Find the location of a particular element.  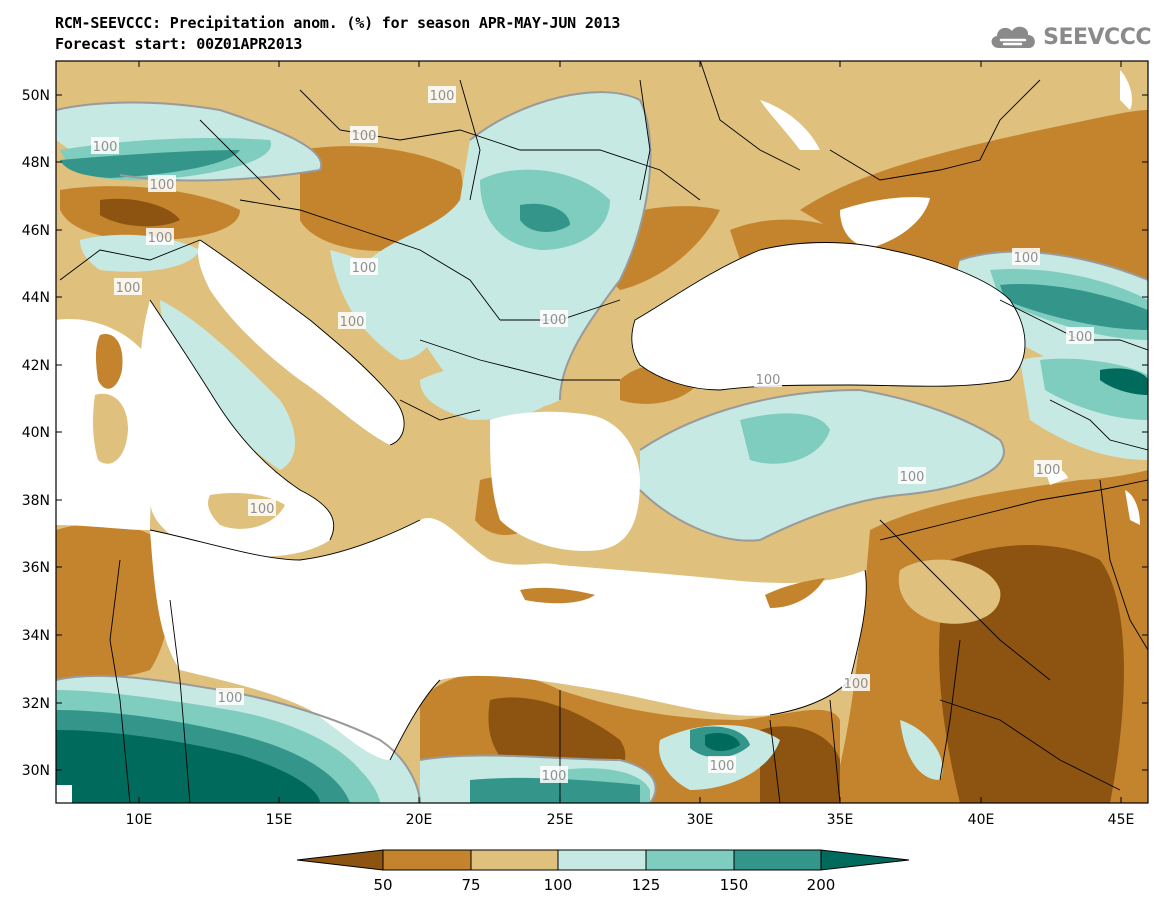

seevccc-logo: SEEVCCC is located at coordinates (1069, 37).